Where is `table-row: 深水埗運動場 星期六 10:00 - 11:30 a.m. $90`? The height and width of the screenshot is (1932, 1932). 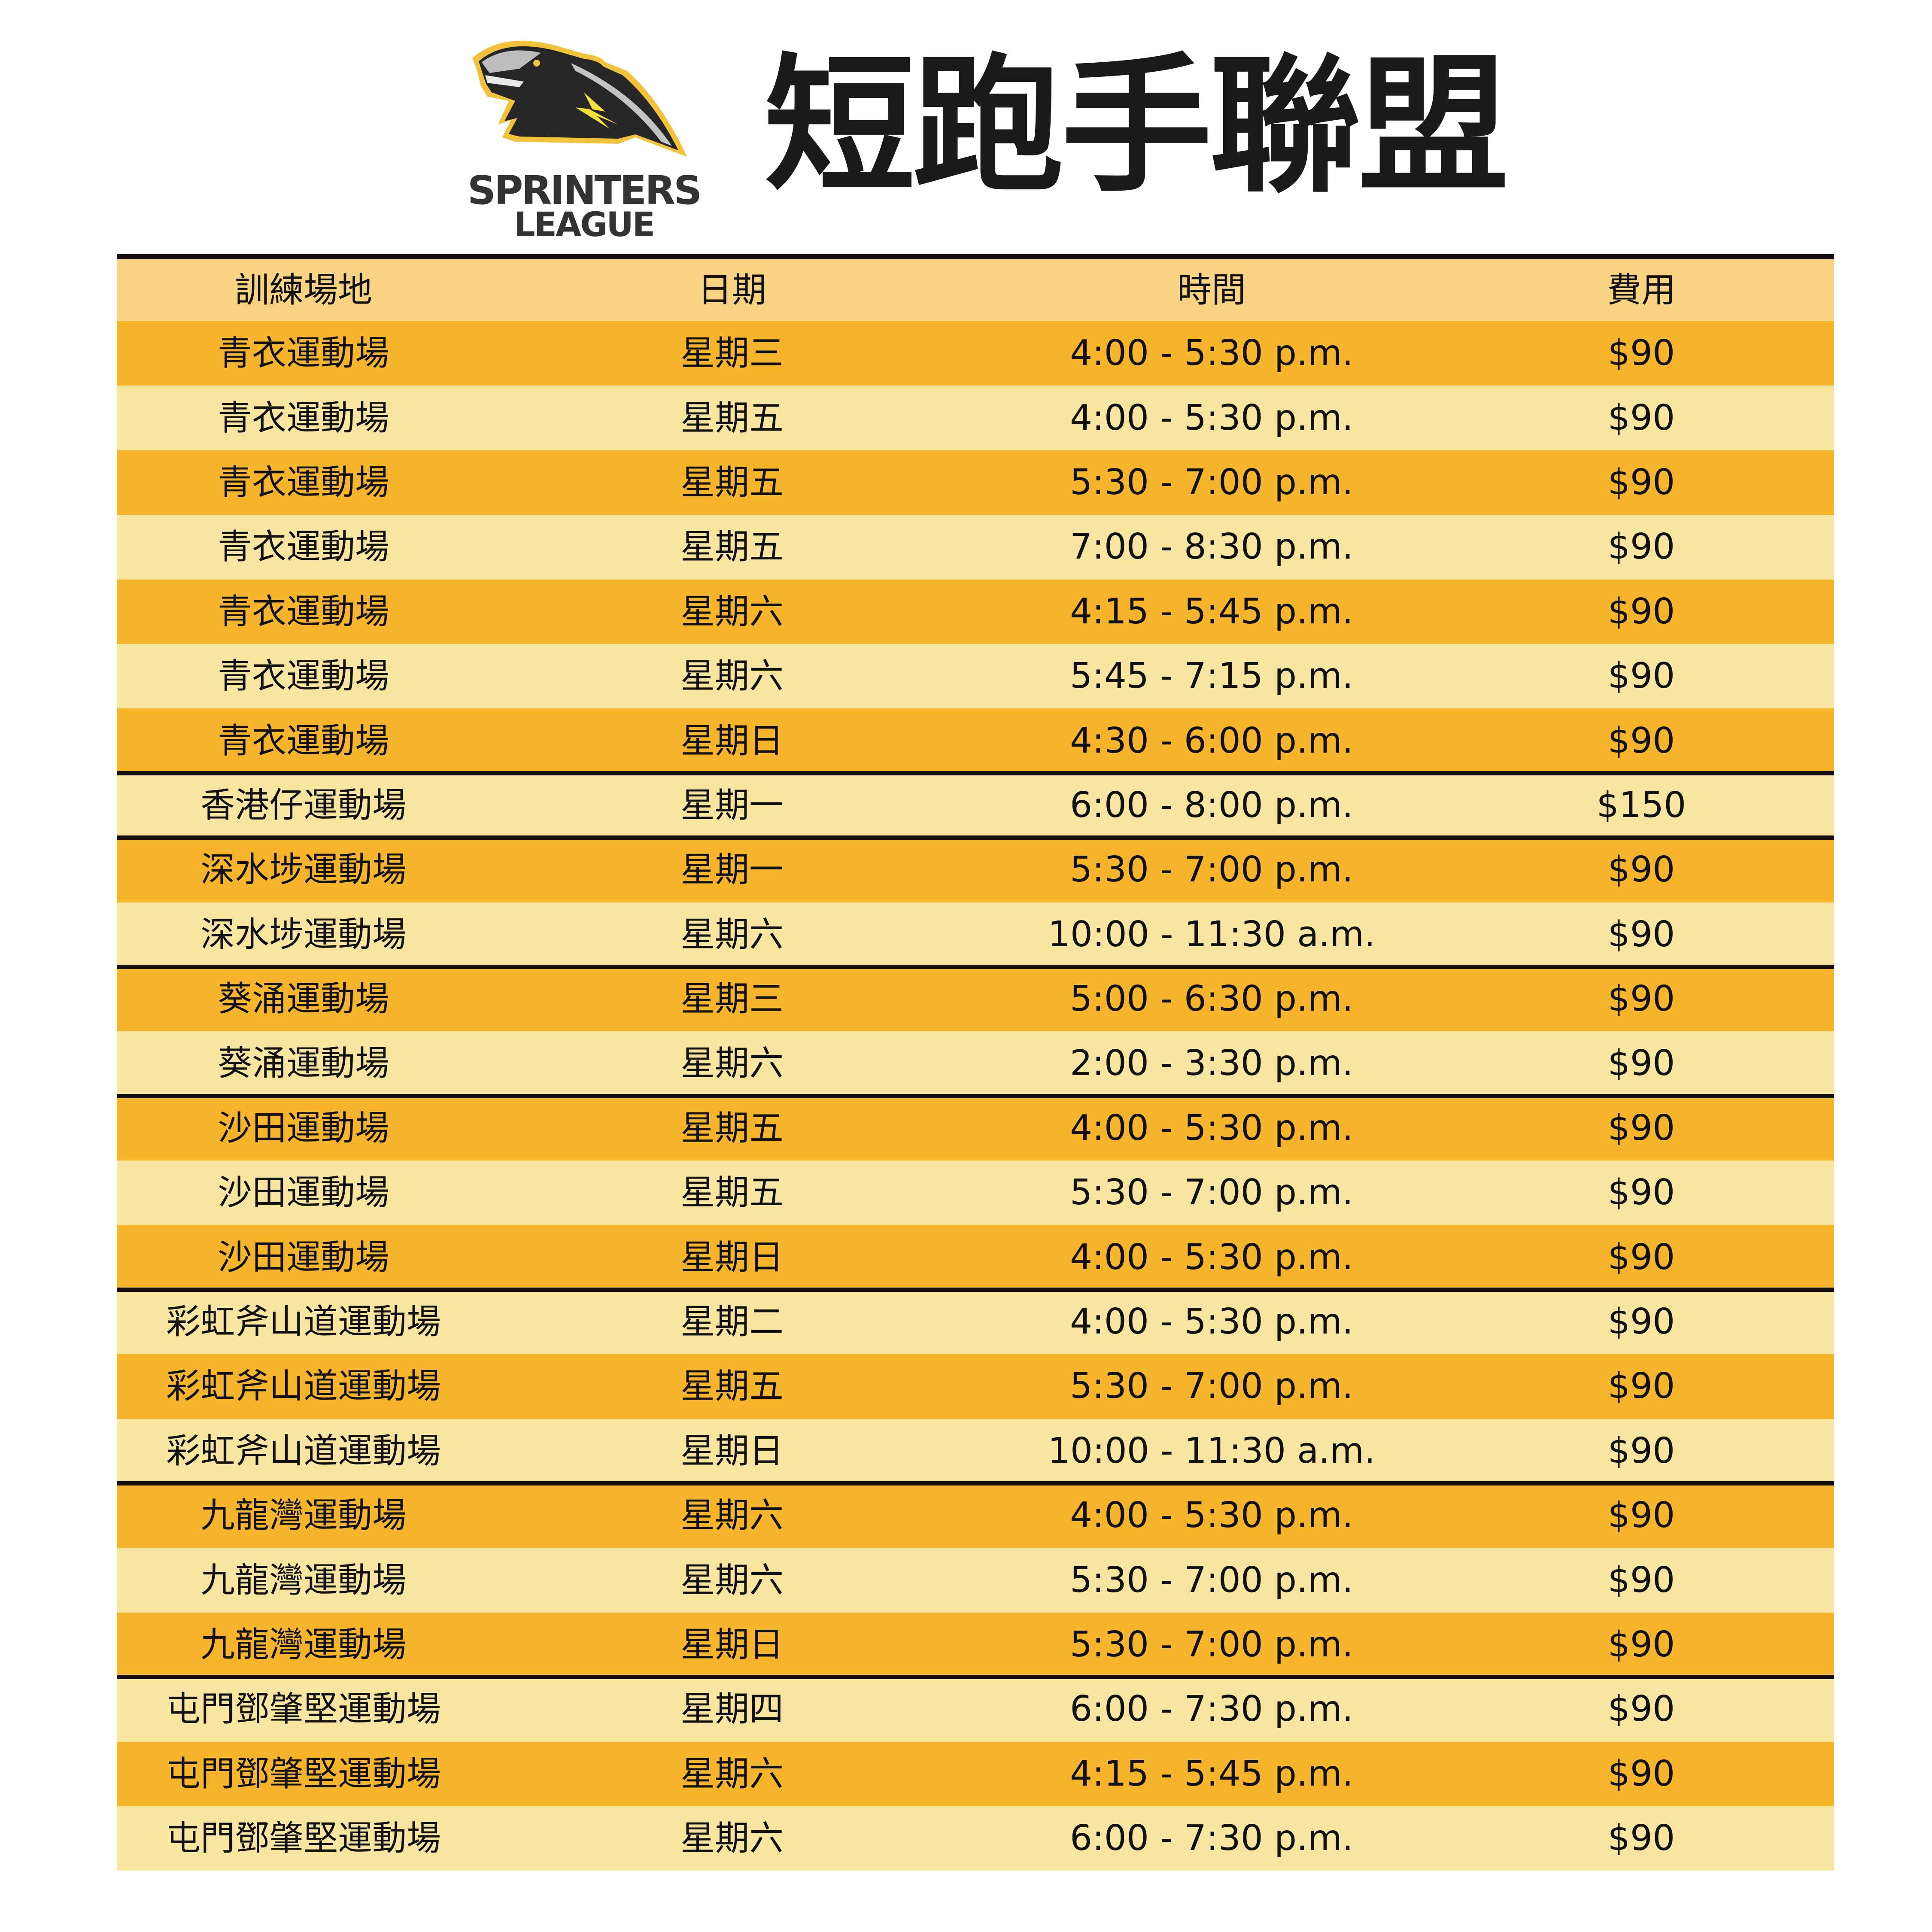
table-row: 深水埗運動場 星期六 10:00 - 11:30 a.m. $90 is located at coordinates (976, 936).